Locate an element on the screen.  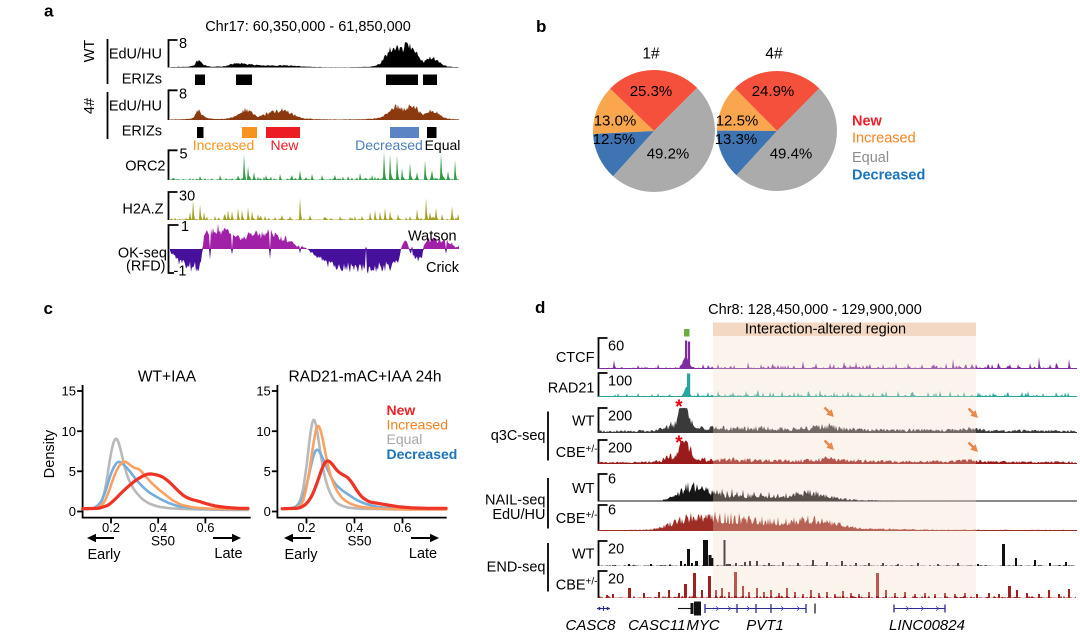
svg-text: 100 is located at coordinates (620, 382).